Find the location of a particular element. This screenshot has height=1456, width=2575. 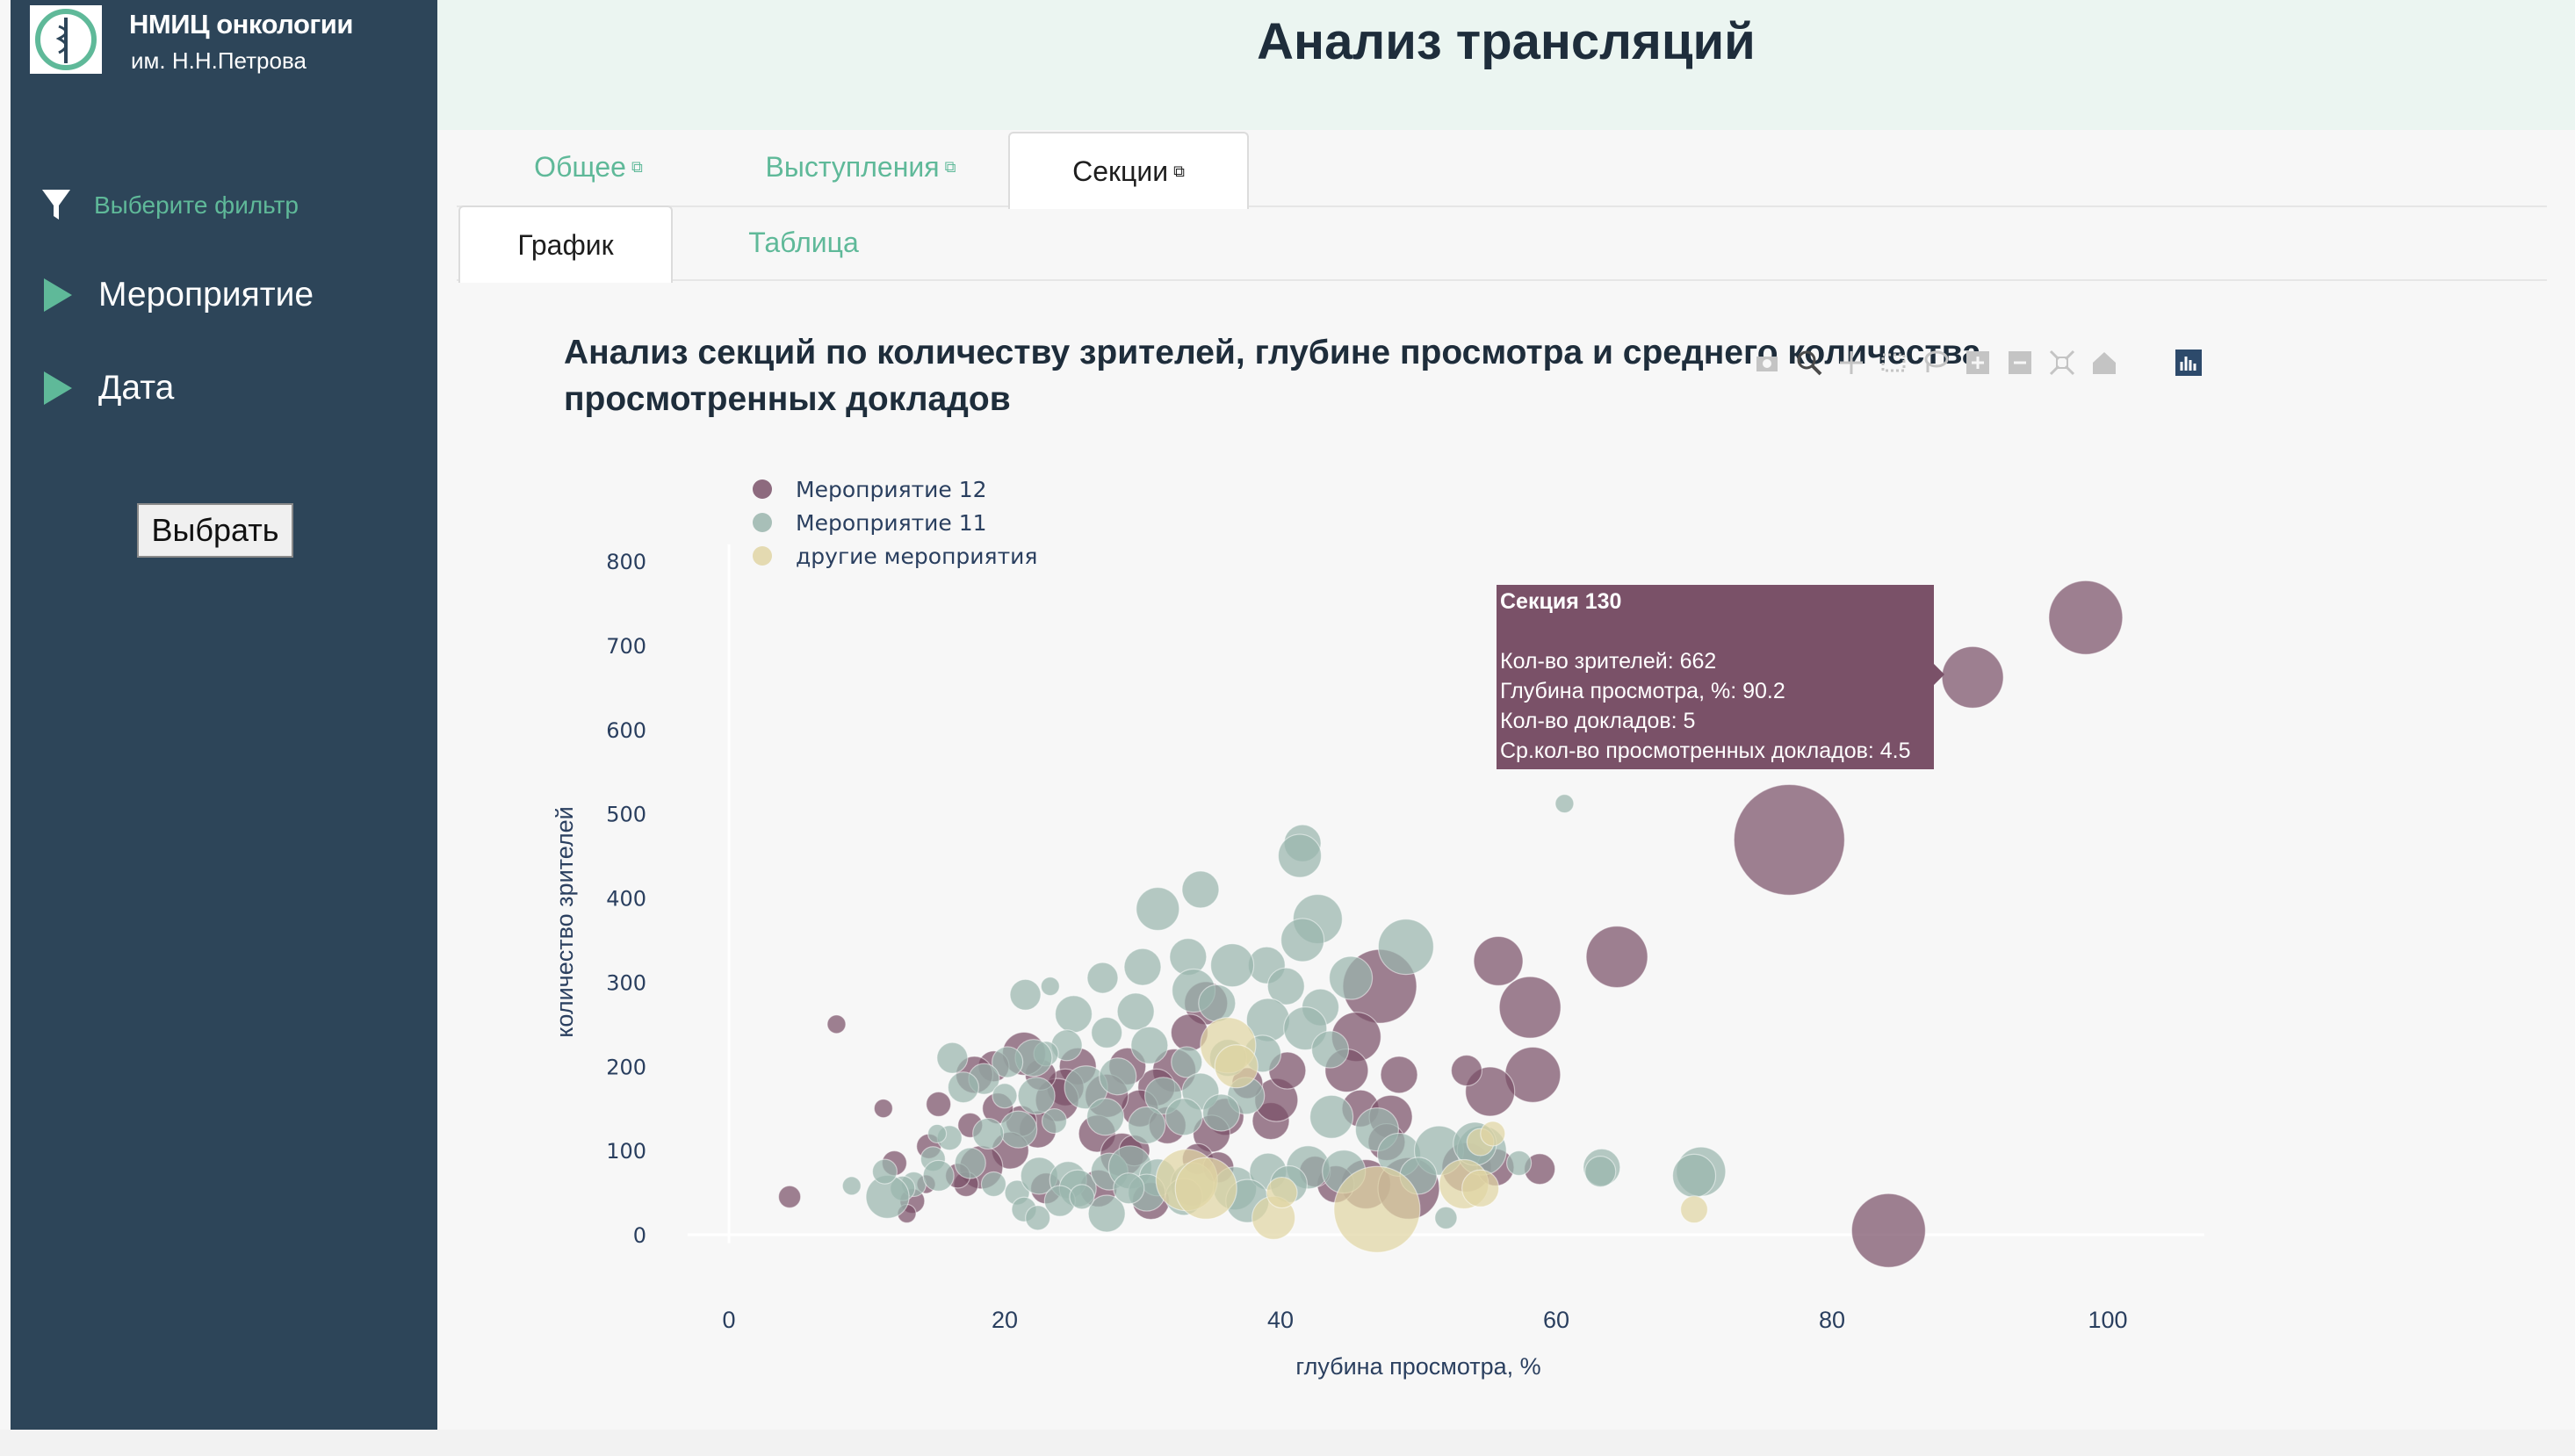

plotly-logo-icon is located at coordinates (2189, 363).